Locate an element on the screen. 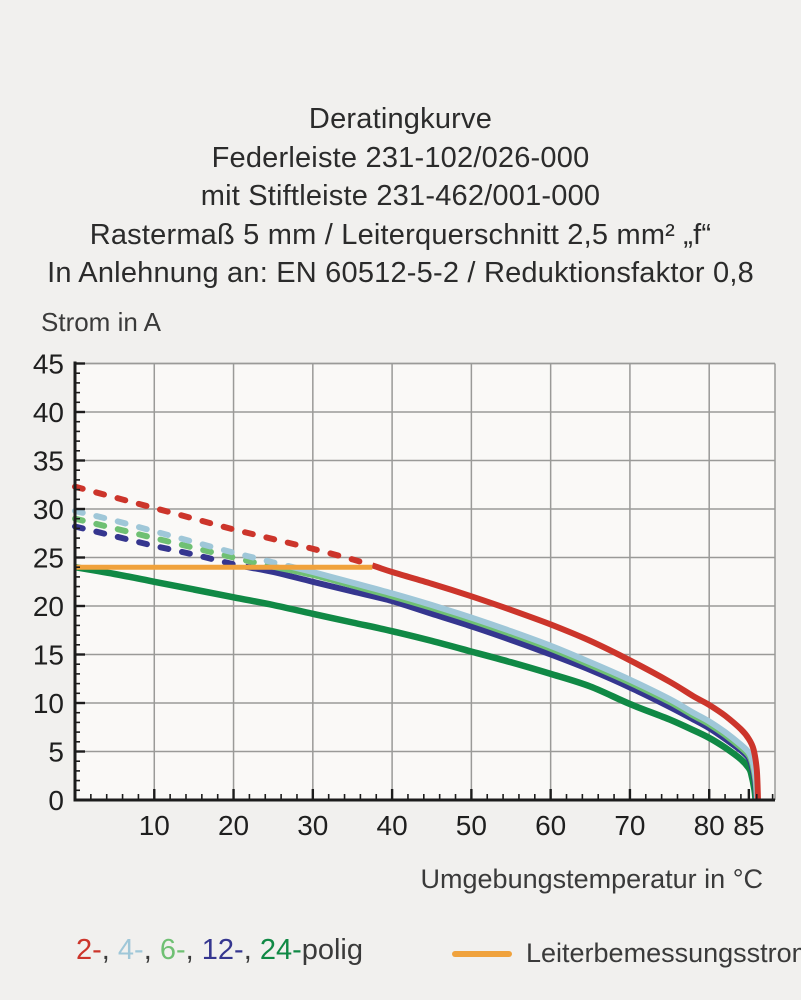 This screenshot has width=801, height=1000. legend-poles: 2-, 4-, 6-, 12-, 24-polig is located at coordinates (219, 950).